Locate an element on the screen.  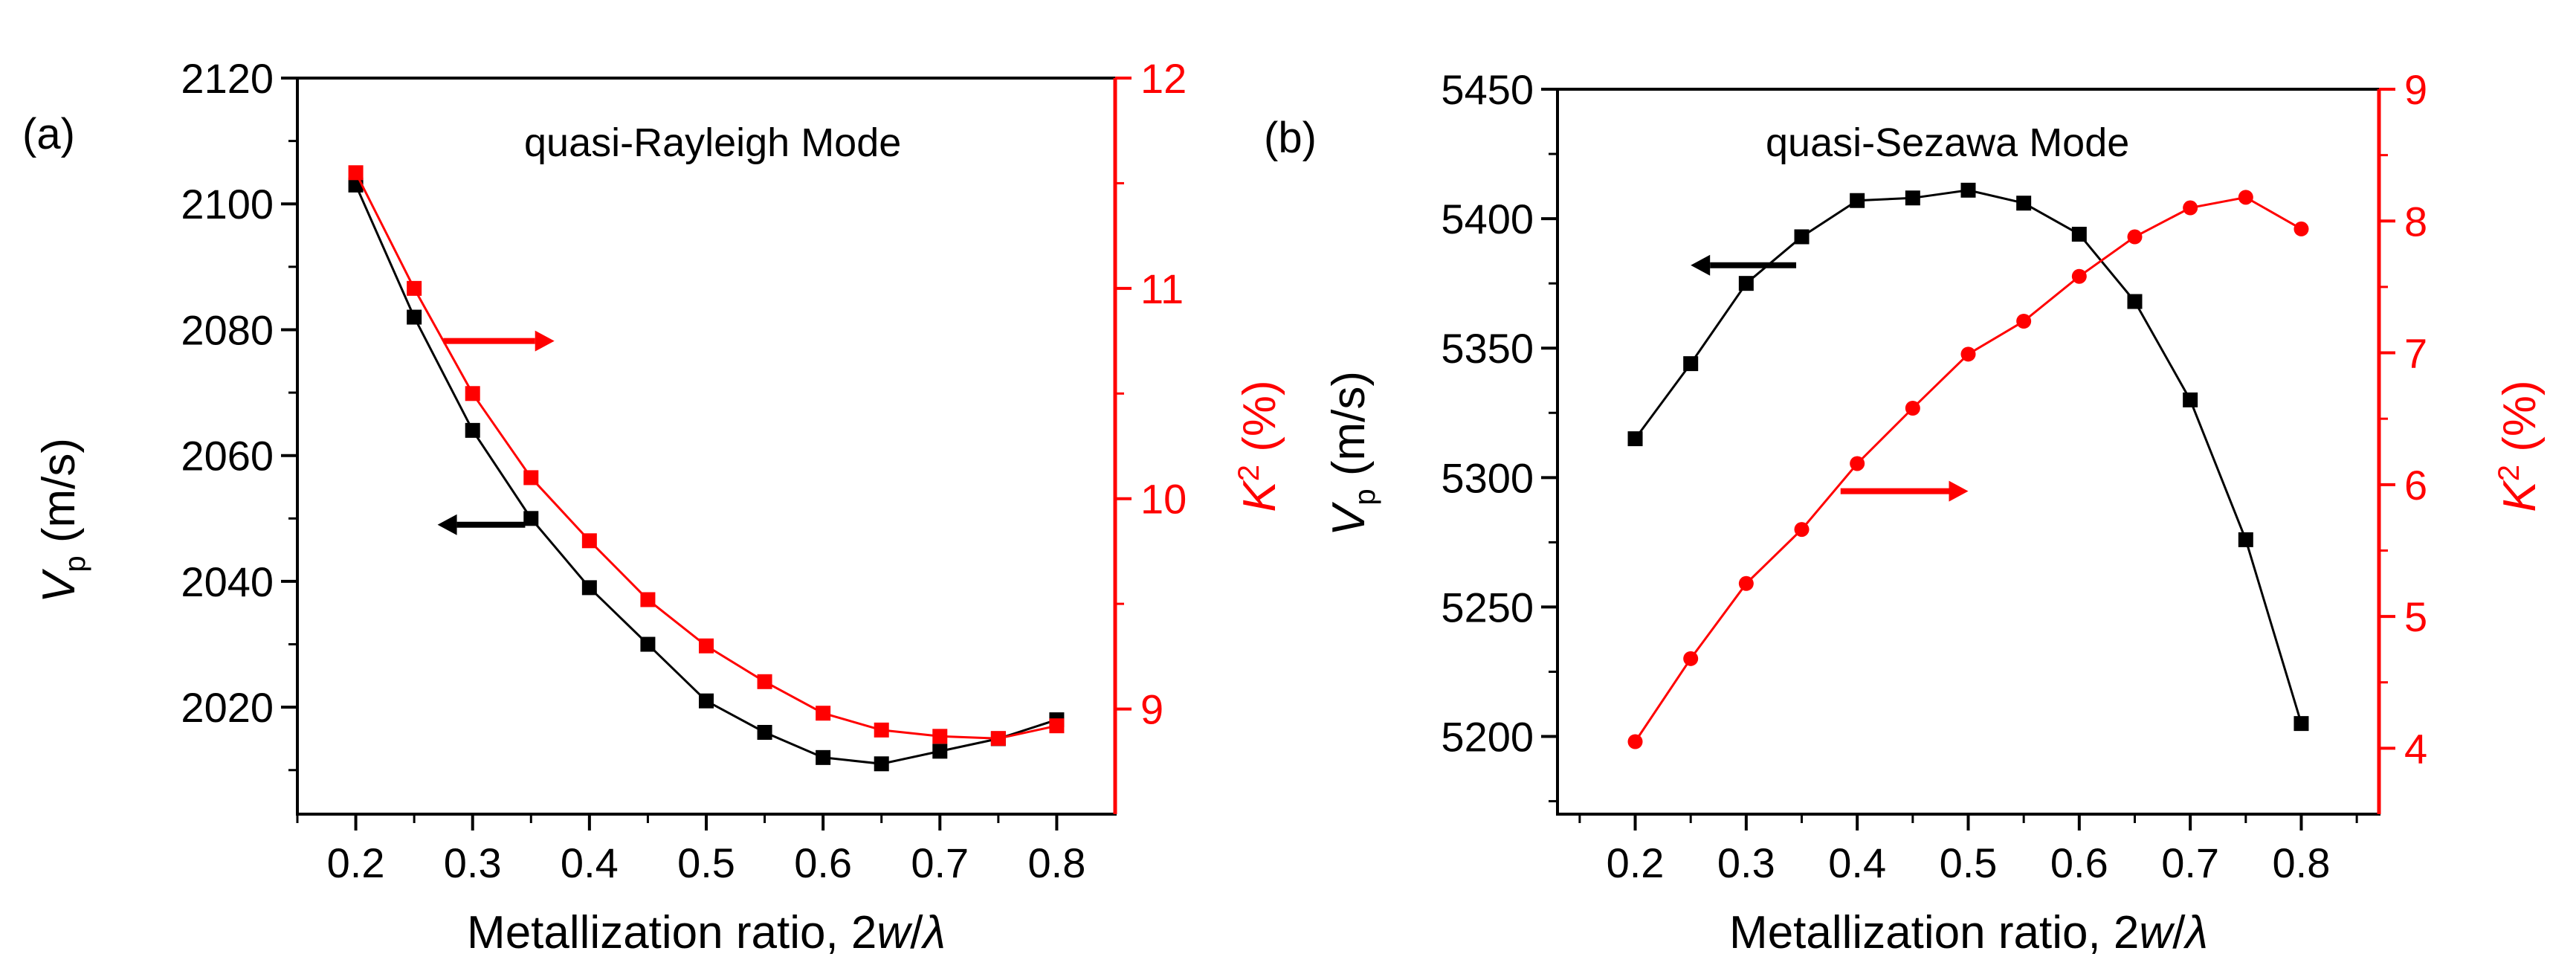
y-right-tick-label: 7 is located at coordinates (2415, 353).